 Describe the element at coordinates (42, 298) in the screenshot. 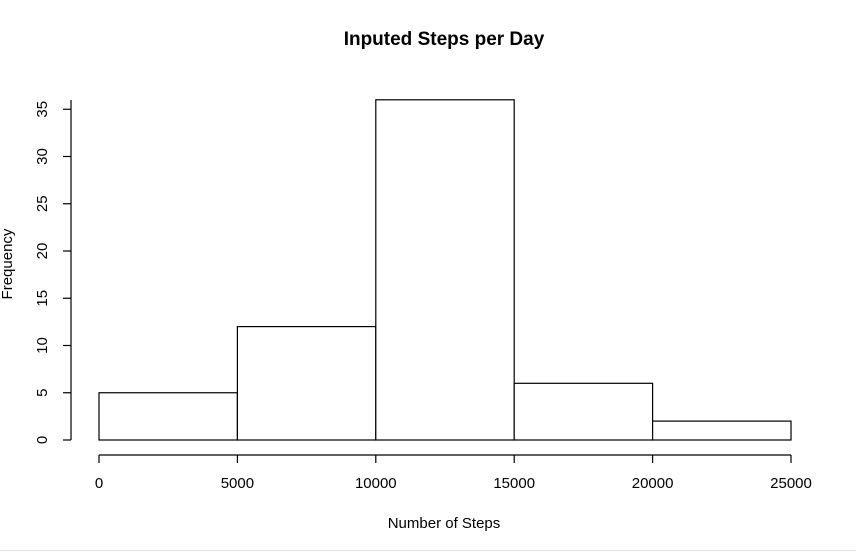

I see `y-tick-label: 15` at that location.